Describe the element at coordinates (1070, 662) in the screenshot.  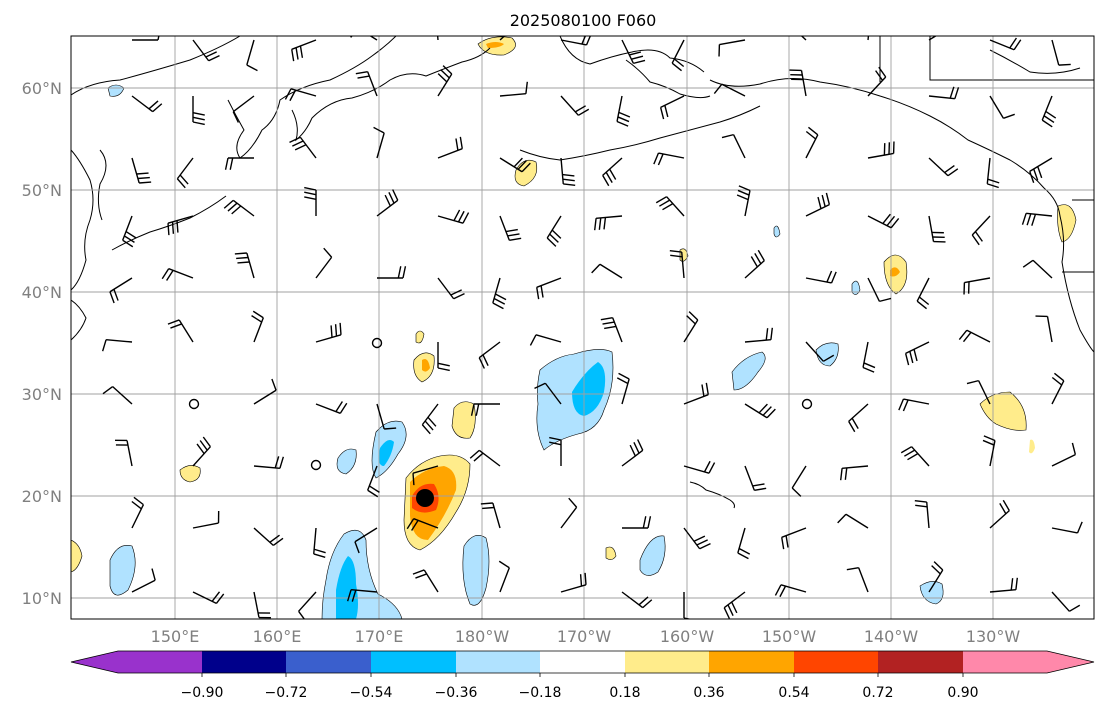
I see `colorbar-extend-high` at that location.